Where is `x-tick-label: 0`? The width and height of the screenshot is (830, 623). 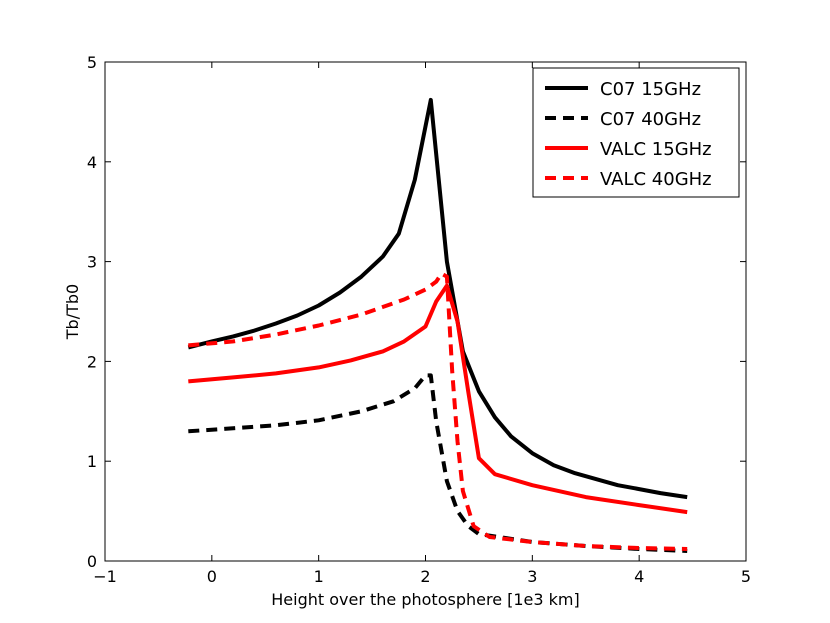
x-tick-label: 0 is located at coordinates (212, 576).